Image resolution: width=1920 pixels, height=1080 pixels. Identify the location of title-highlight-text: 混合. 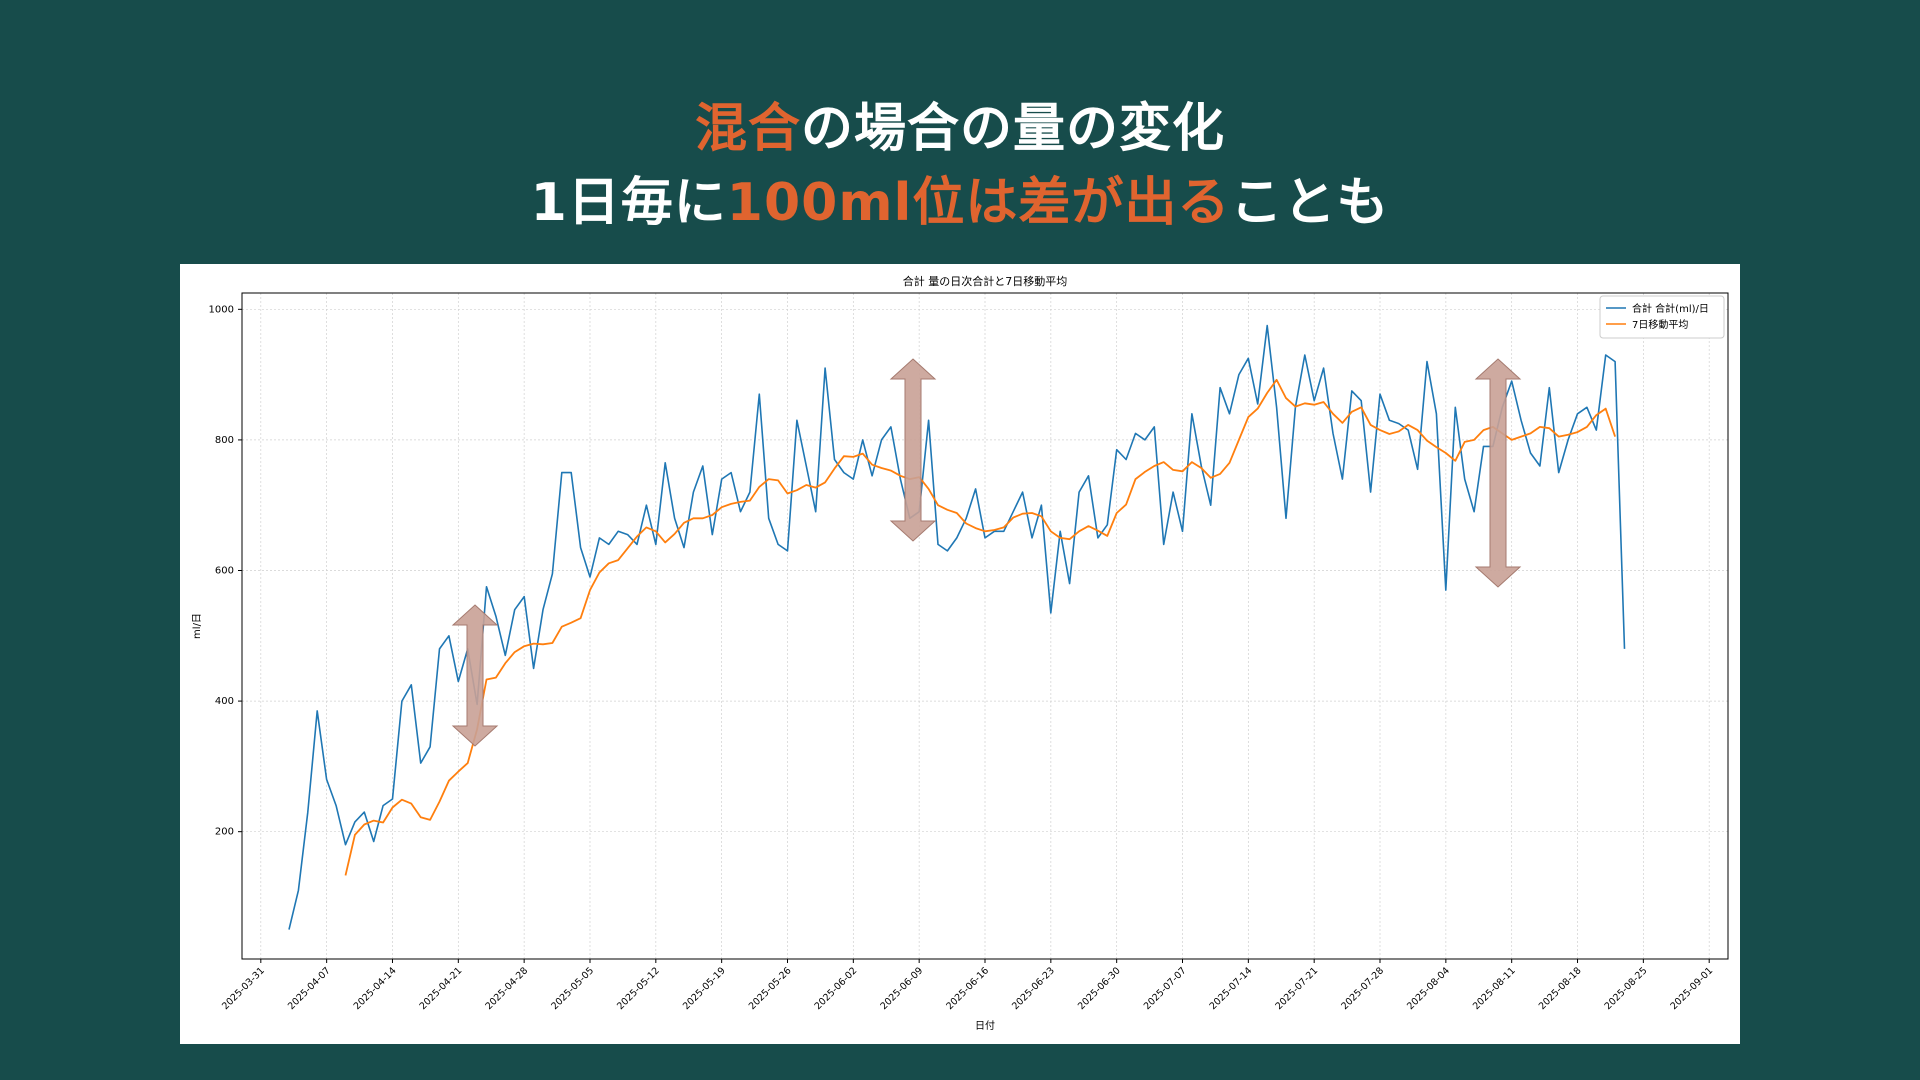
(747, 129).